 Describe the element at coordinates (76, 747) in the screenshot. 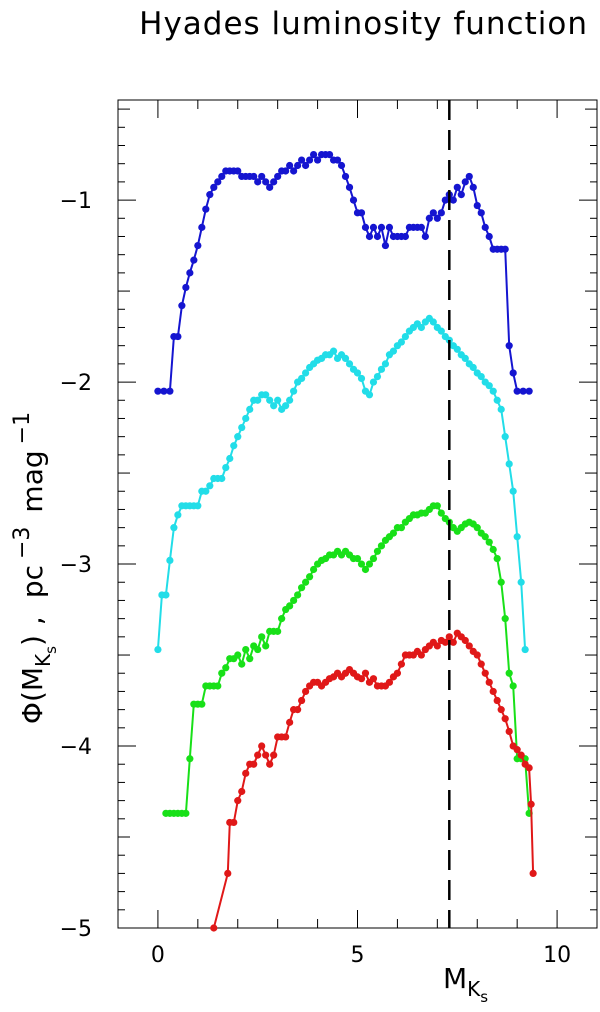

I see `y-tick-label: −4` at that location.